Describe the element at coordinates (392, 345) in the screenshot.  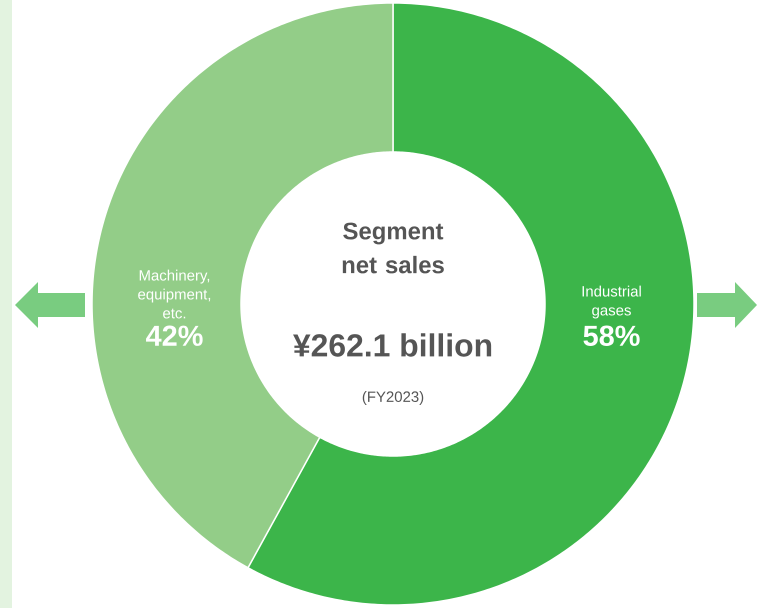
I see `text: ¥262.1 billion` at that location.